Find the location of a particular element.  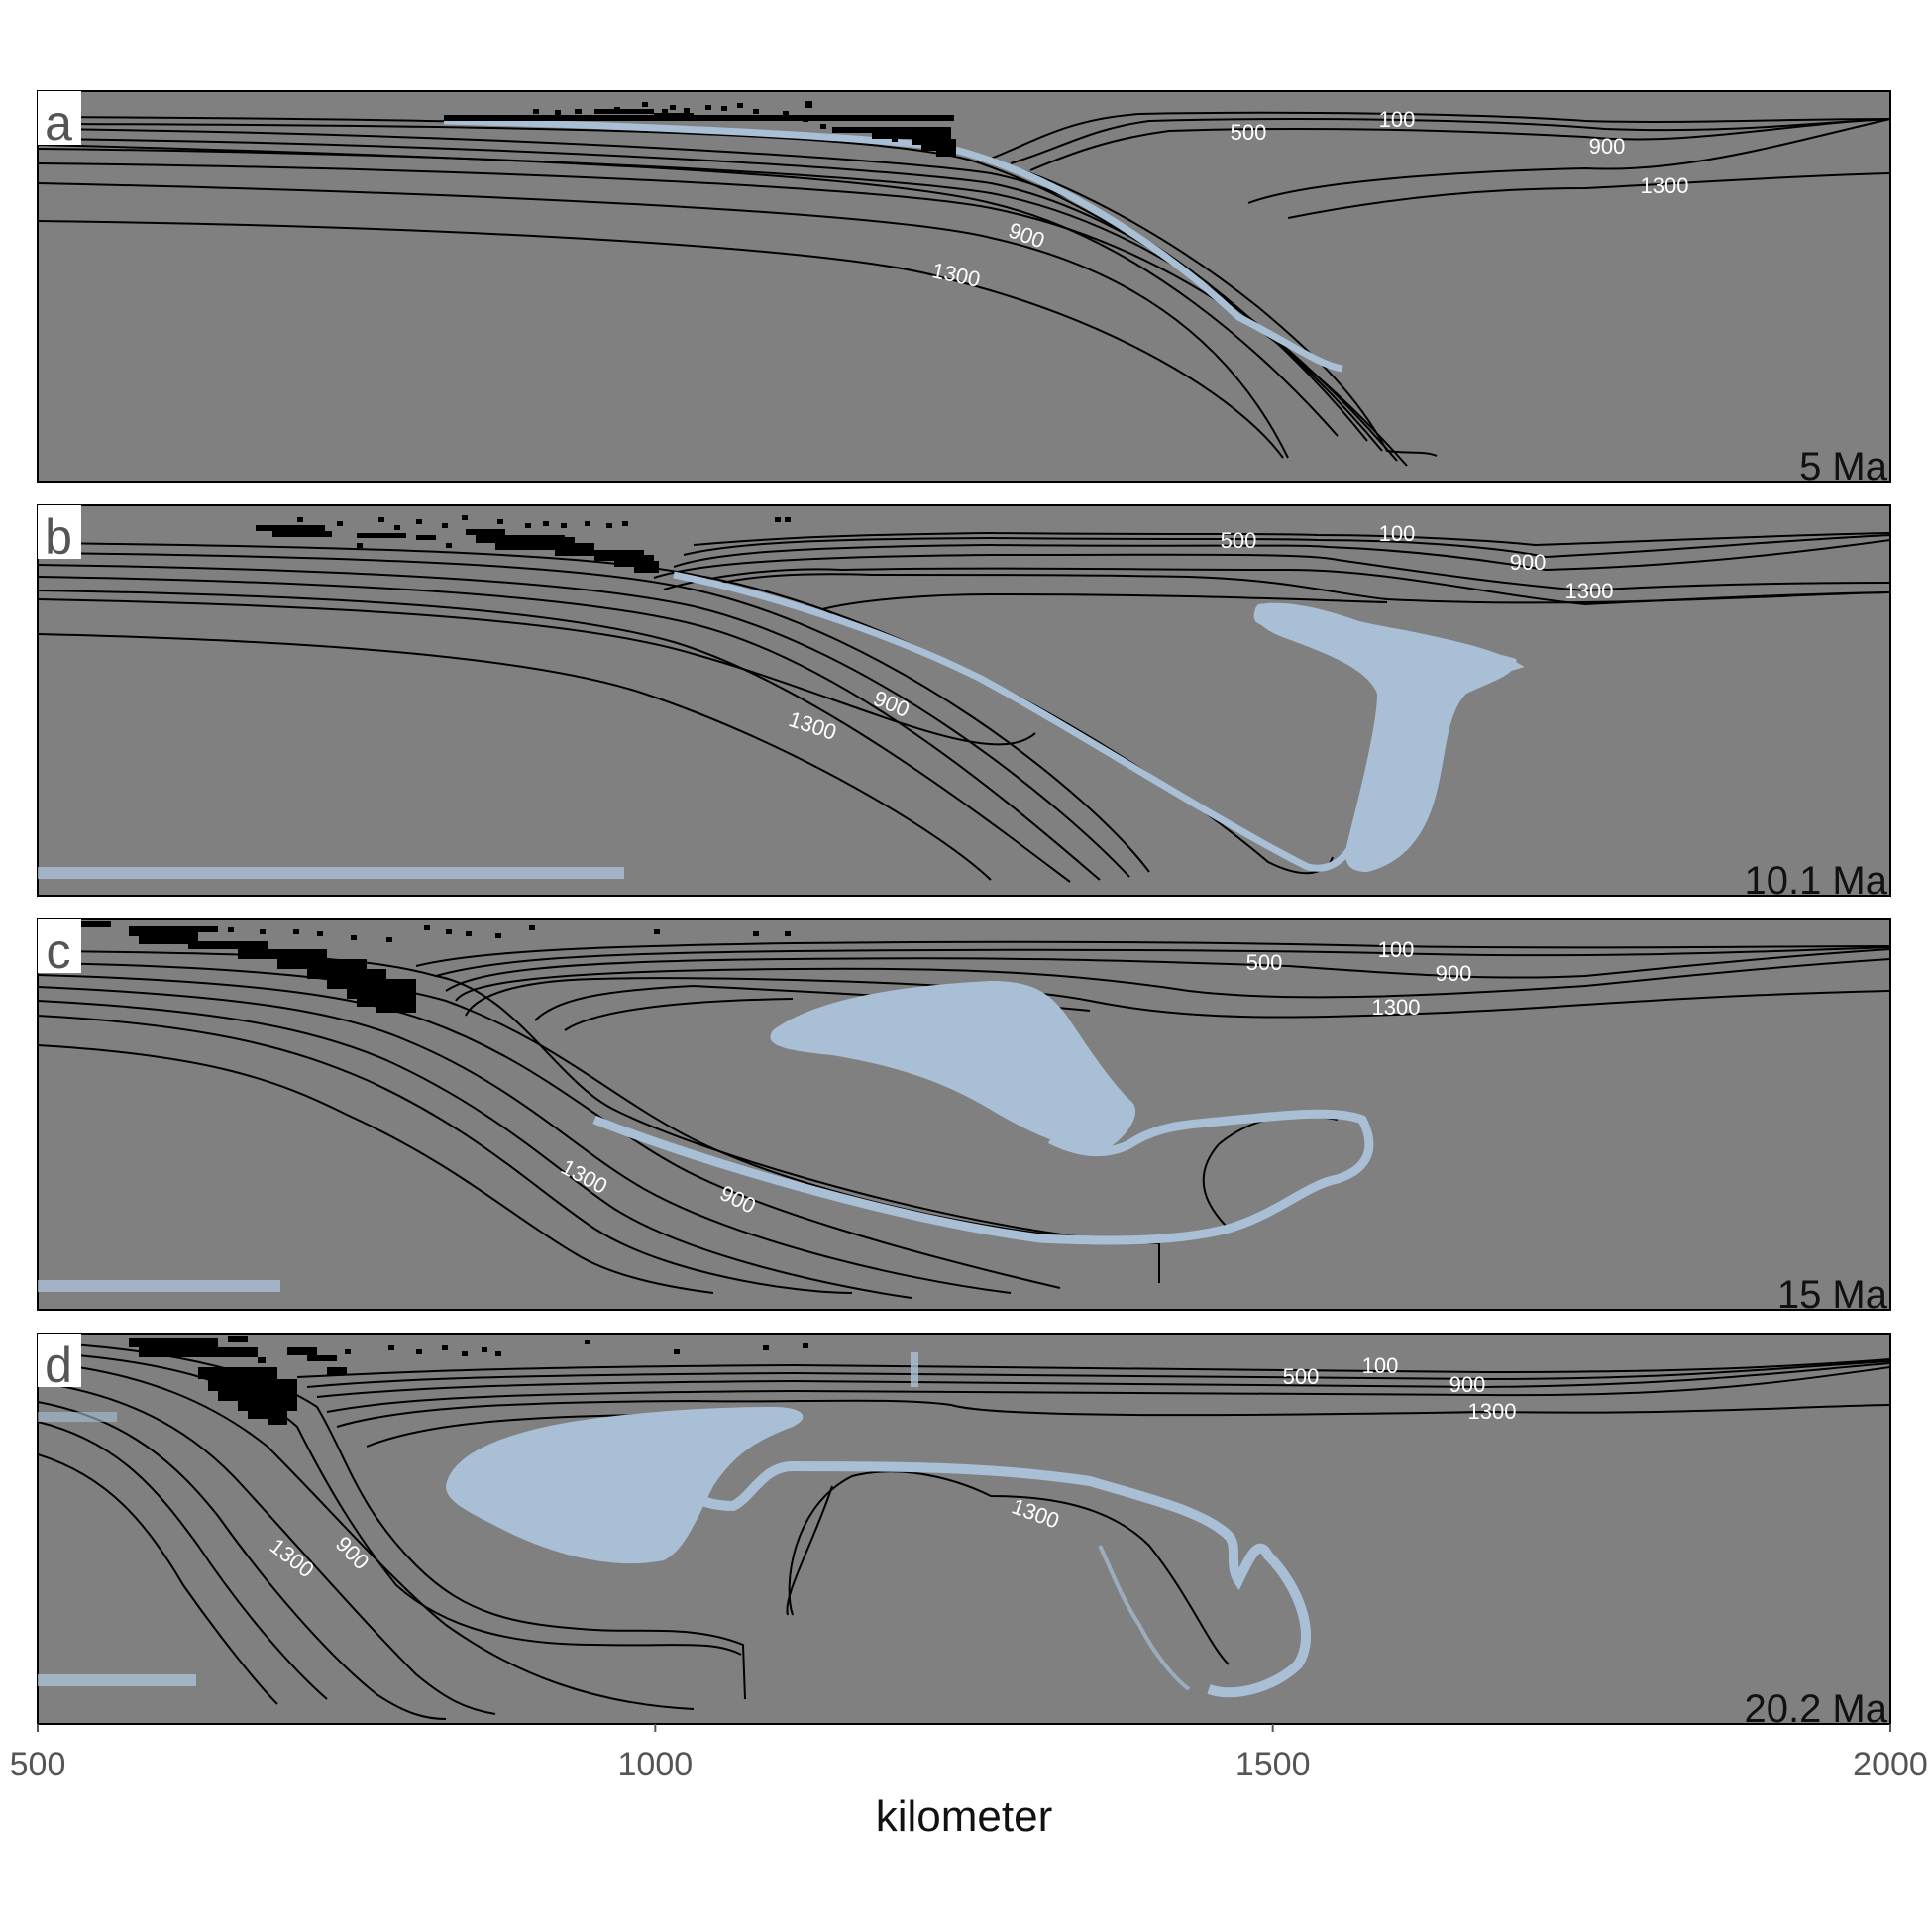

panel-c-letter-box is located at coordinates (59, 946).